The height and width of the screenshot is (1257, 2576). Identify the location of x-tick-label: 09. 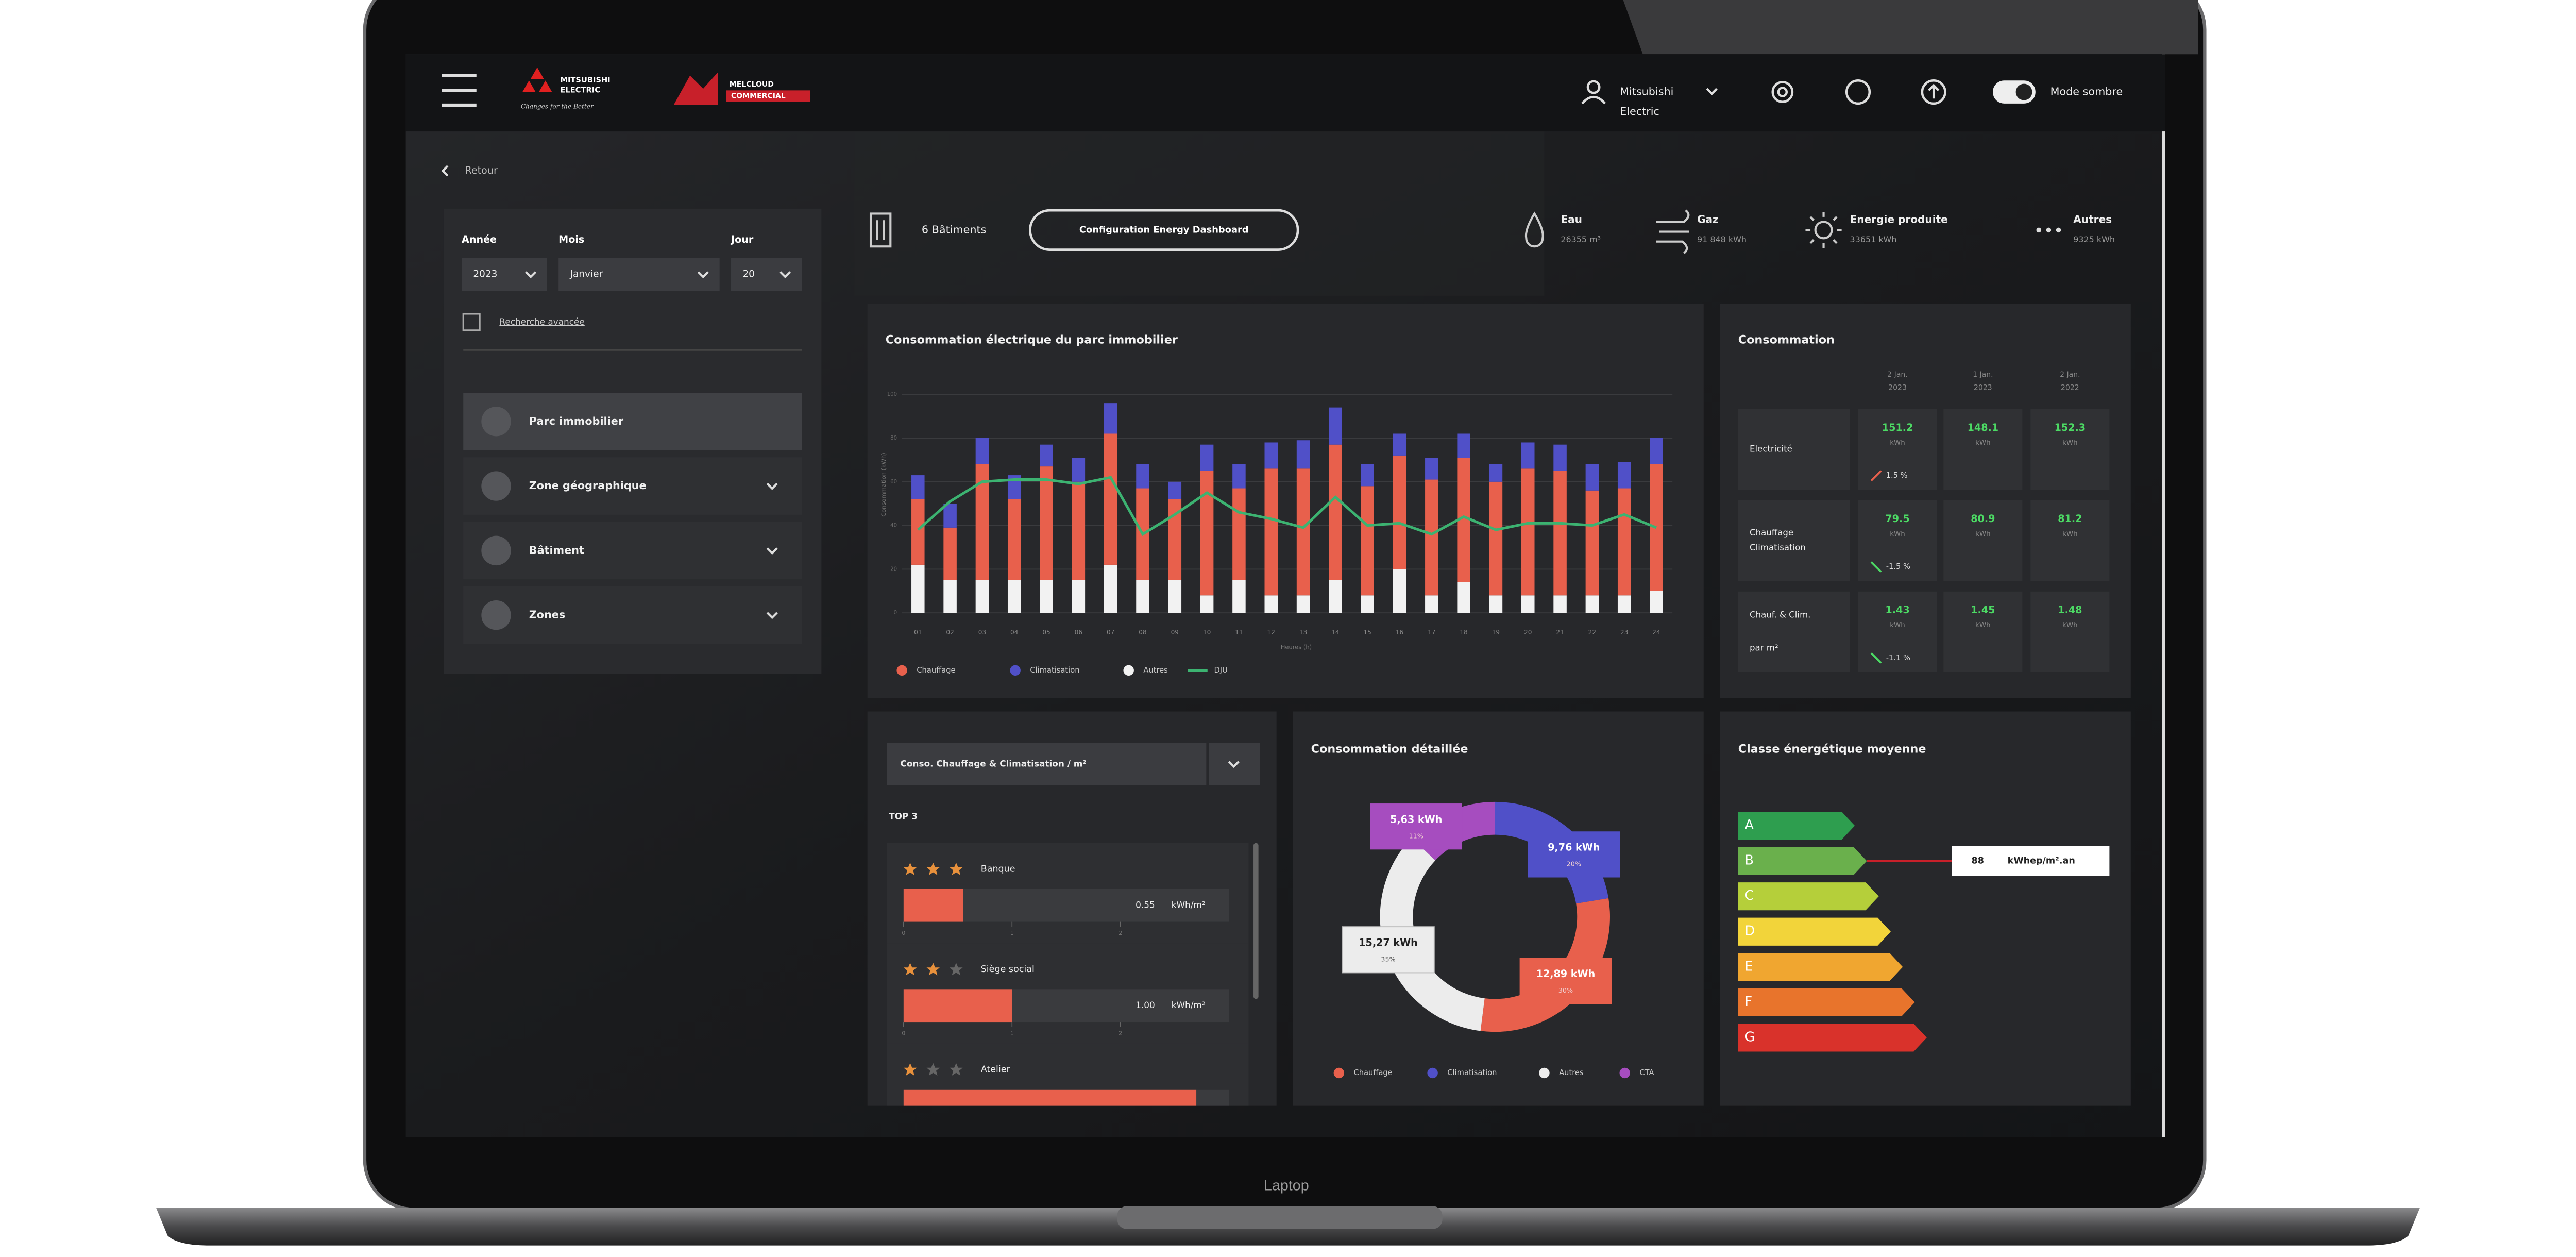
(1175, 633).